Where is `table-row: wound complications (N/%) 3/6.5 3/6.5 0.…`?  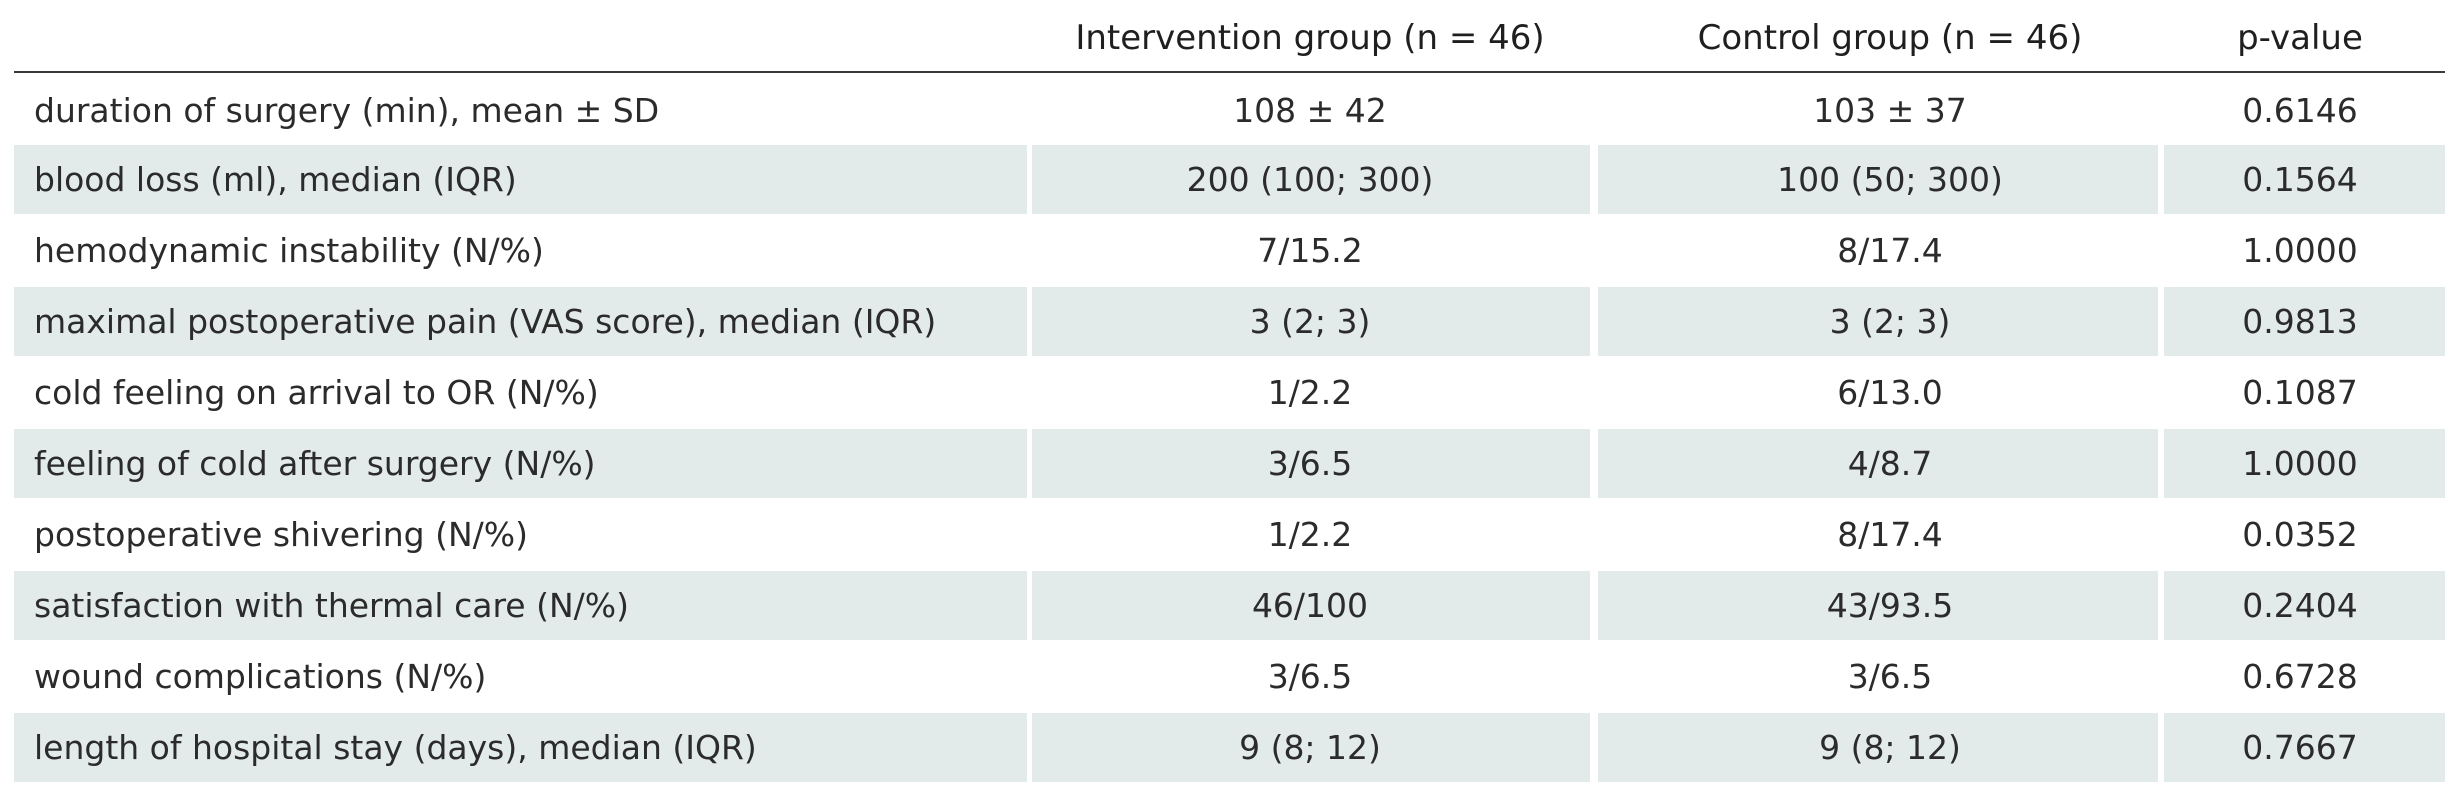 table-row: wound complications (N/%) 3/6.5 3/6.5 0.… is located at coordinates (1228, 676).